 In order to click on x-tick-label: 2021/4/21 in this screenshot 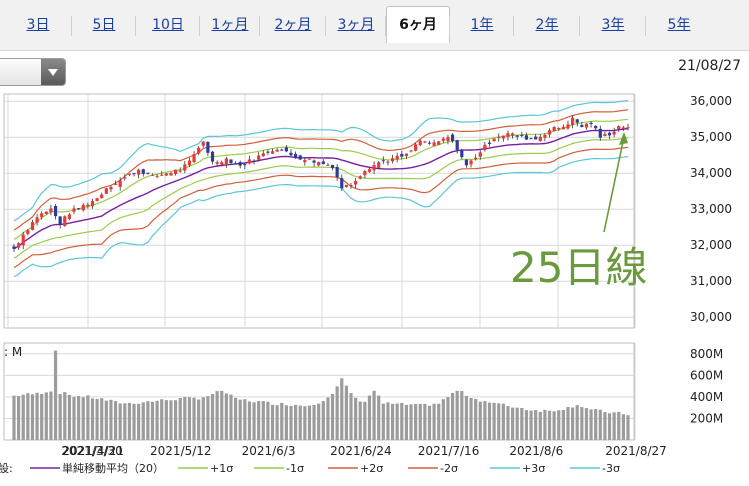, I will do `click(93, 451)`.